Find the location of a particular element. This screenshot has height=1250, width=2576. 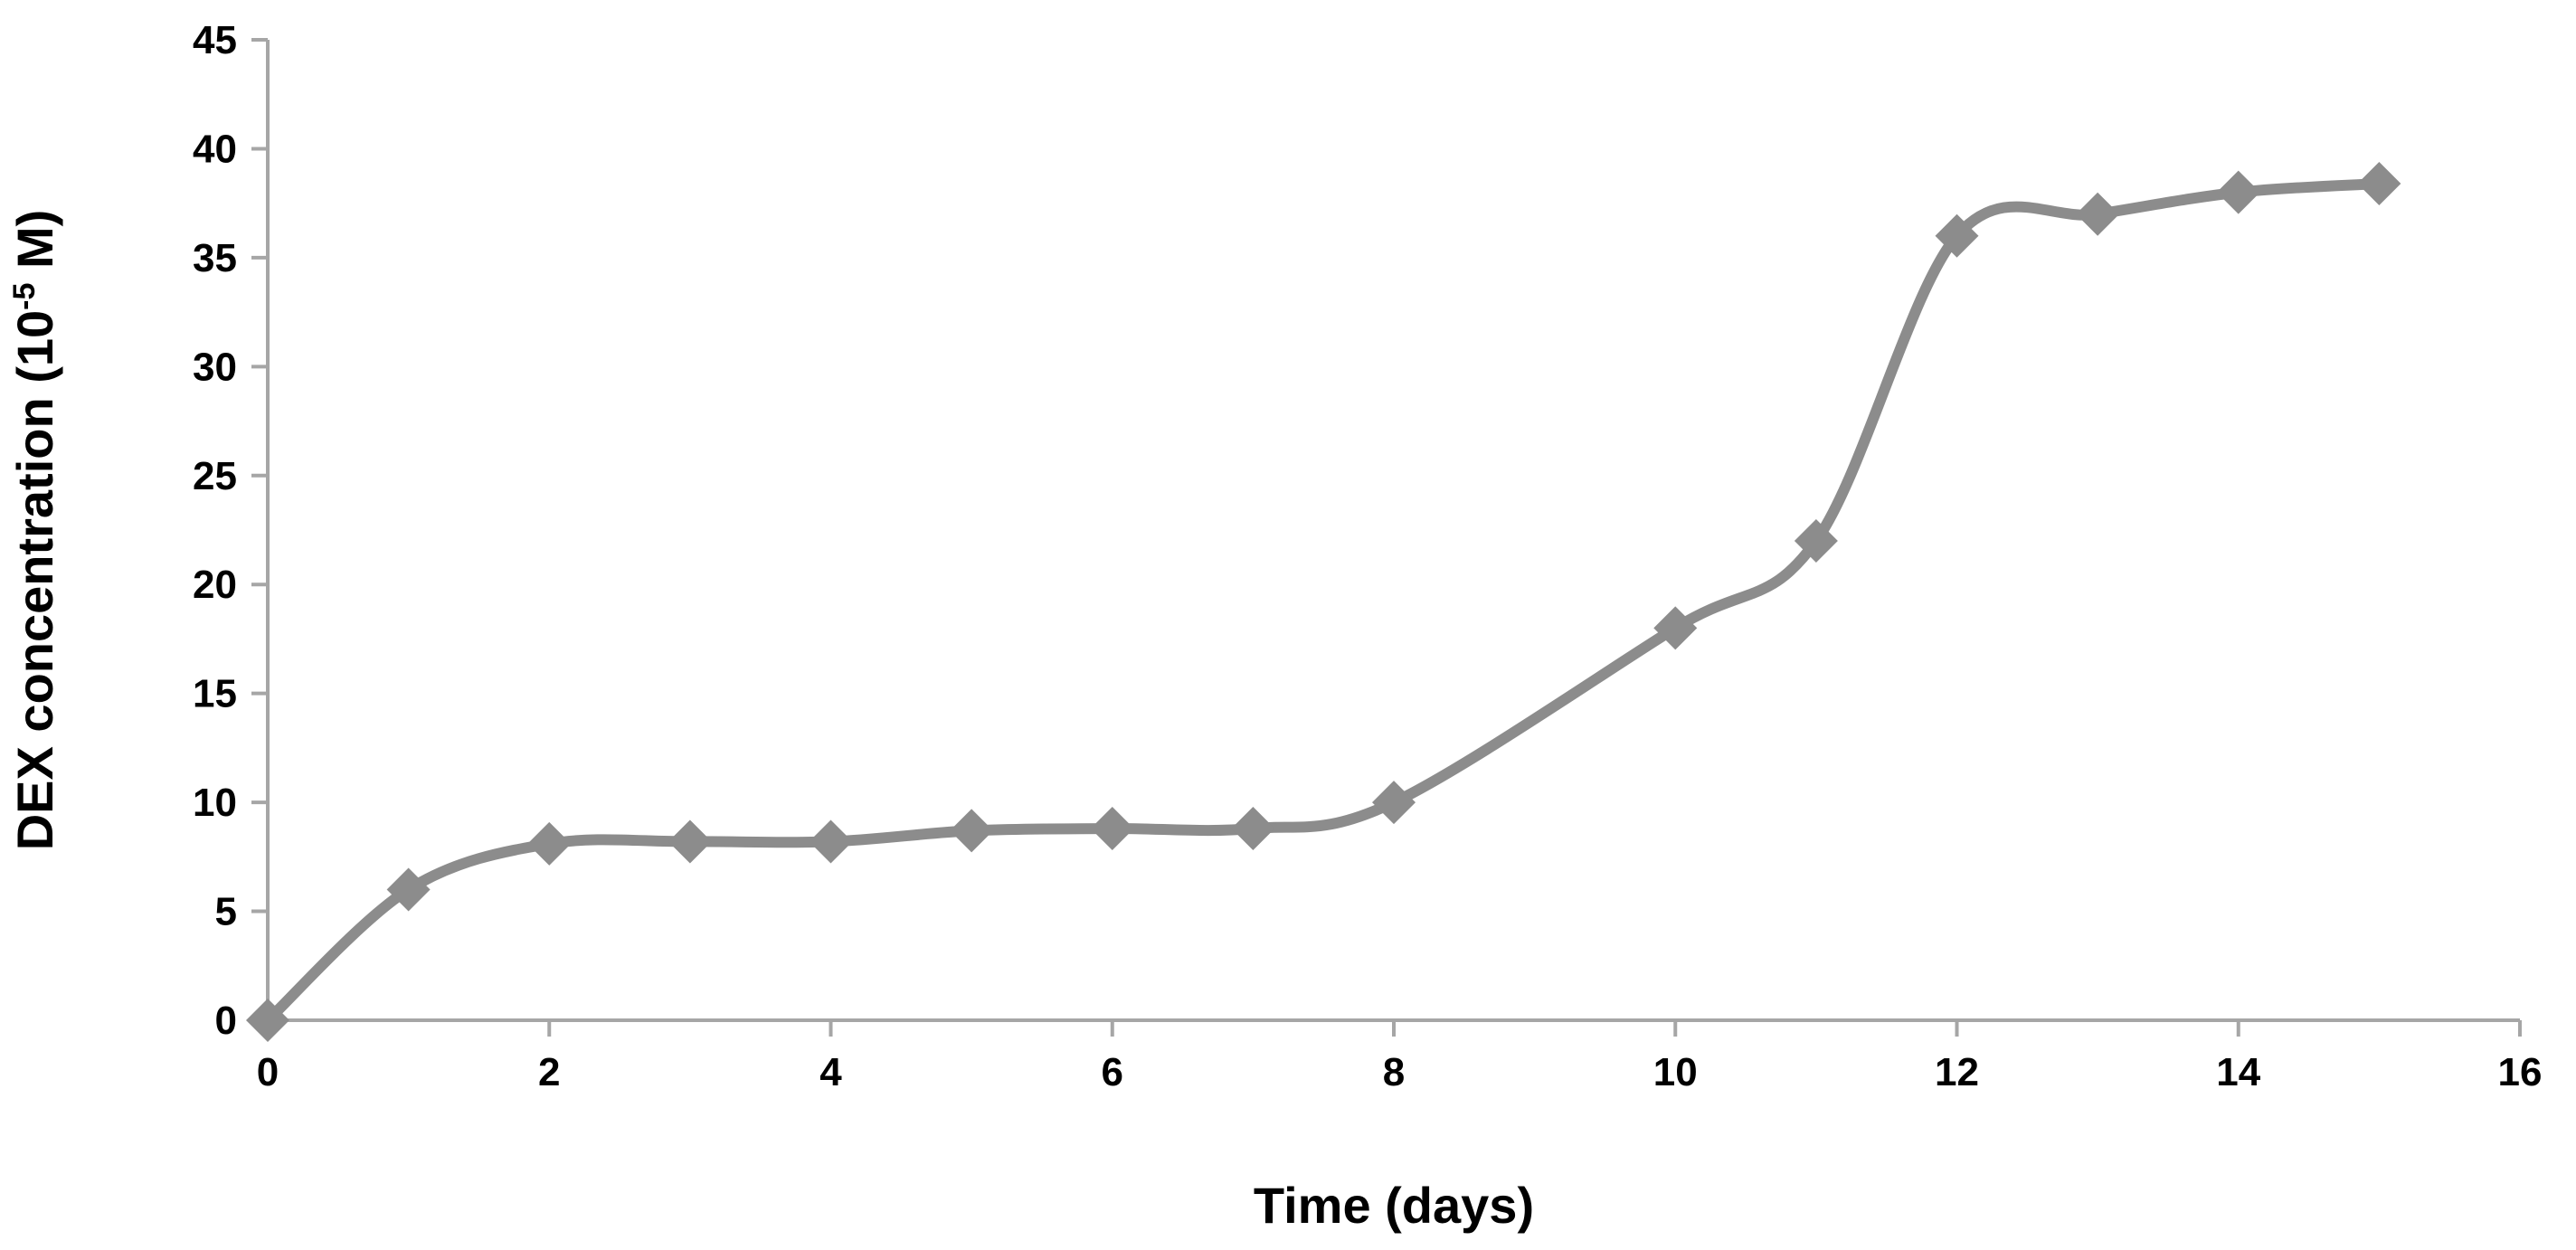

y-axis-title-prefix: DEX concentration (10 is located at coordinates (34, 580).